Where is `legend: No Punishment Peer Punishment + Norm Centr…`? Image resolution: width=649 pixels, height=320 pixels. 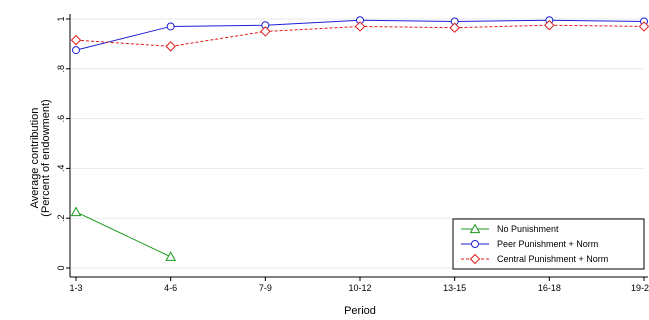 legend: No Punishment Peer Punishment + Norm Centr… is located at coordinates (548, 244).